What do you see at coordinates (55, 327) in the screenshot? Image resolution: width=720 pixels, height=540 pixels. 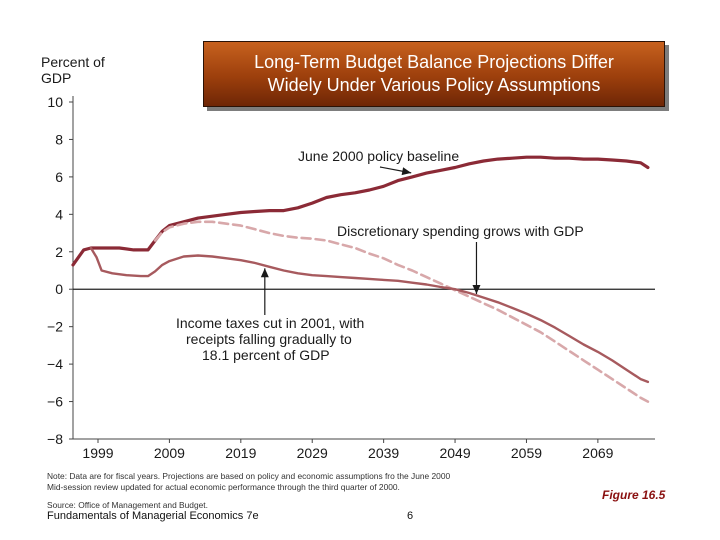 I see `y-tick-label: −2` at bounding box center [55, 327].